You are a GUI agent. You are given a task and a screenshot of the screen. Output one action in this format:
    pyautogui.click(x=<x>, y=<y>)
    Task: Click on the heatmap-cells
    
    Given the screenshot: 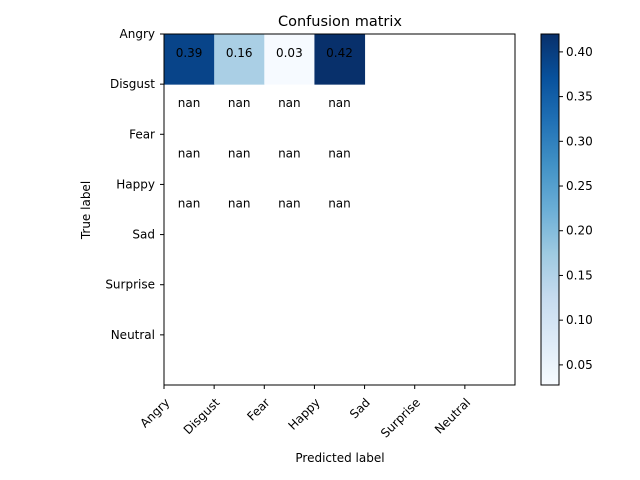 What is the action you would take?
    pyautogui.click(x=265, y=59)
    